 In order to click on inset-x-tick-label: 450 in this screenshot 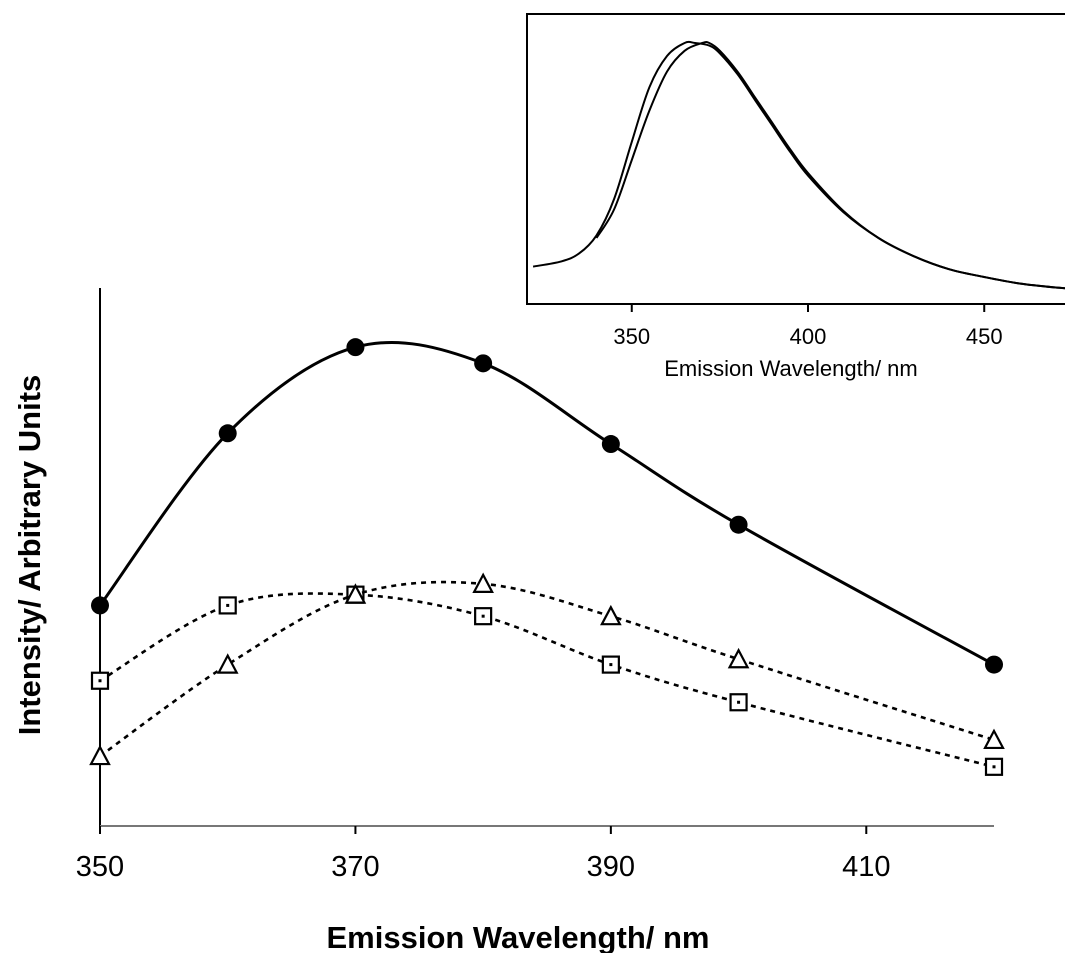, I will do `click(984, 336)`.